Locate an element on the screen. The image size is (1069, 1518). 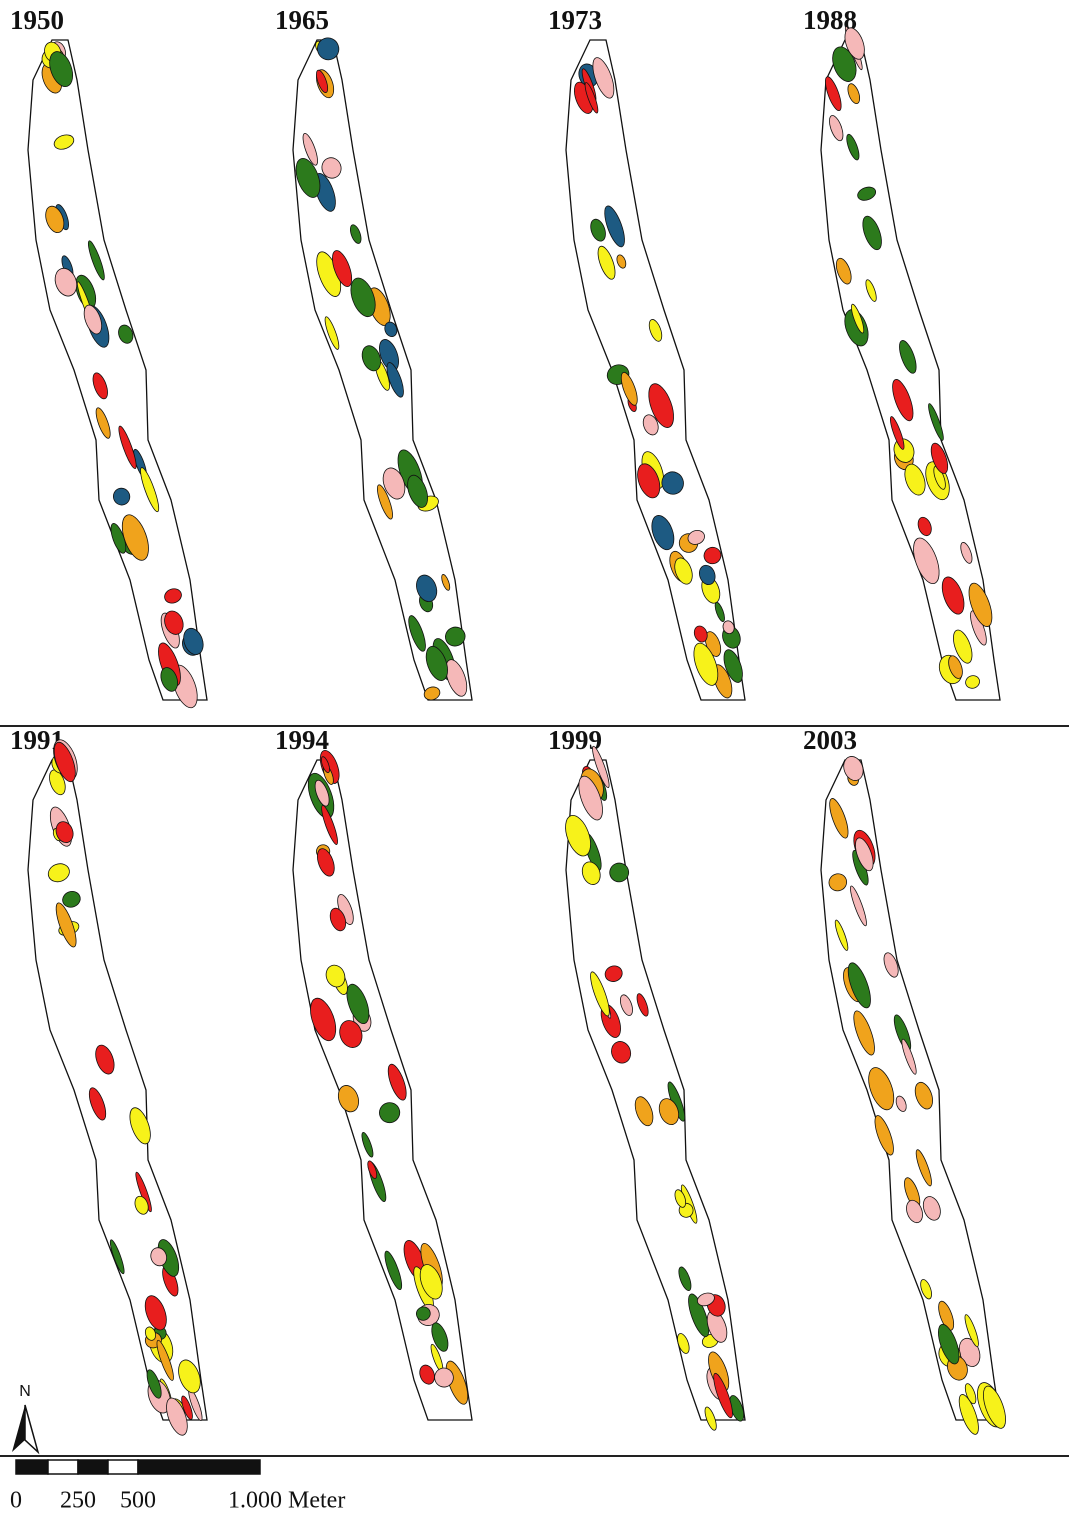
scale-bar is located at coordinates (138, 1467).